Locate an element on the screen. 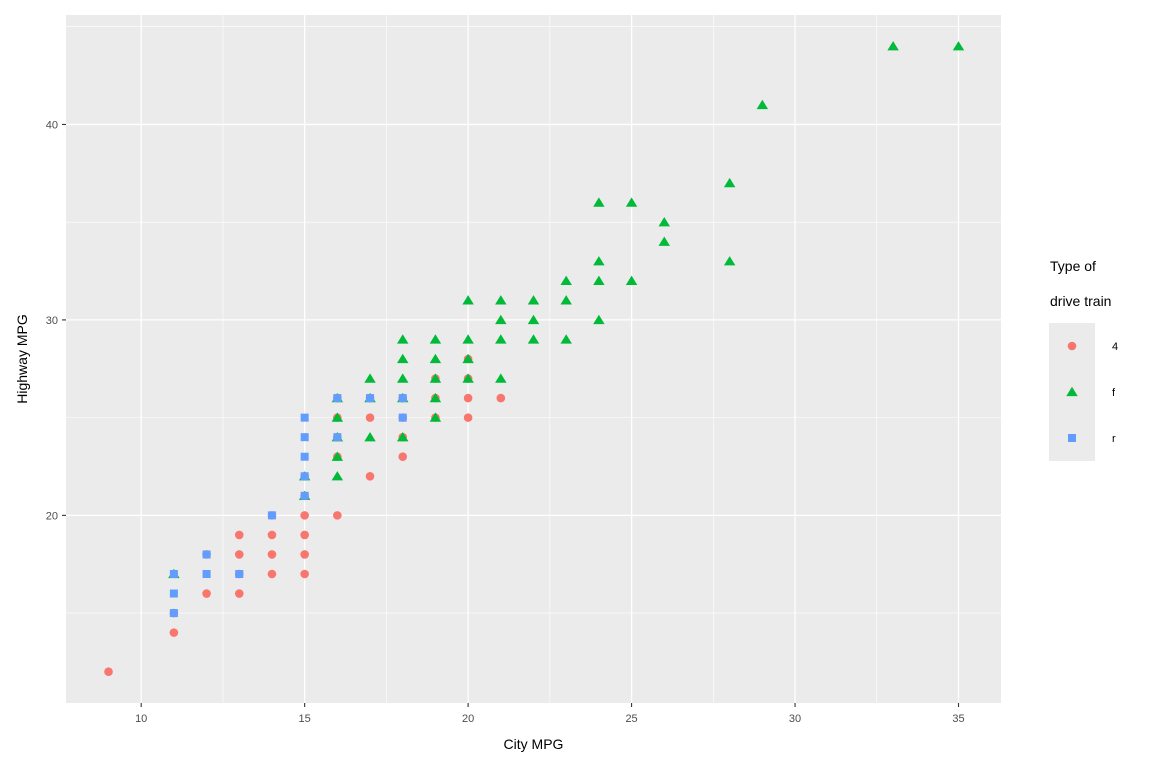 Image resolution: width=1152 pixels, height=768 pixels. x-tick-label: 35 is located at coordinates (958, 719).